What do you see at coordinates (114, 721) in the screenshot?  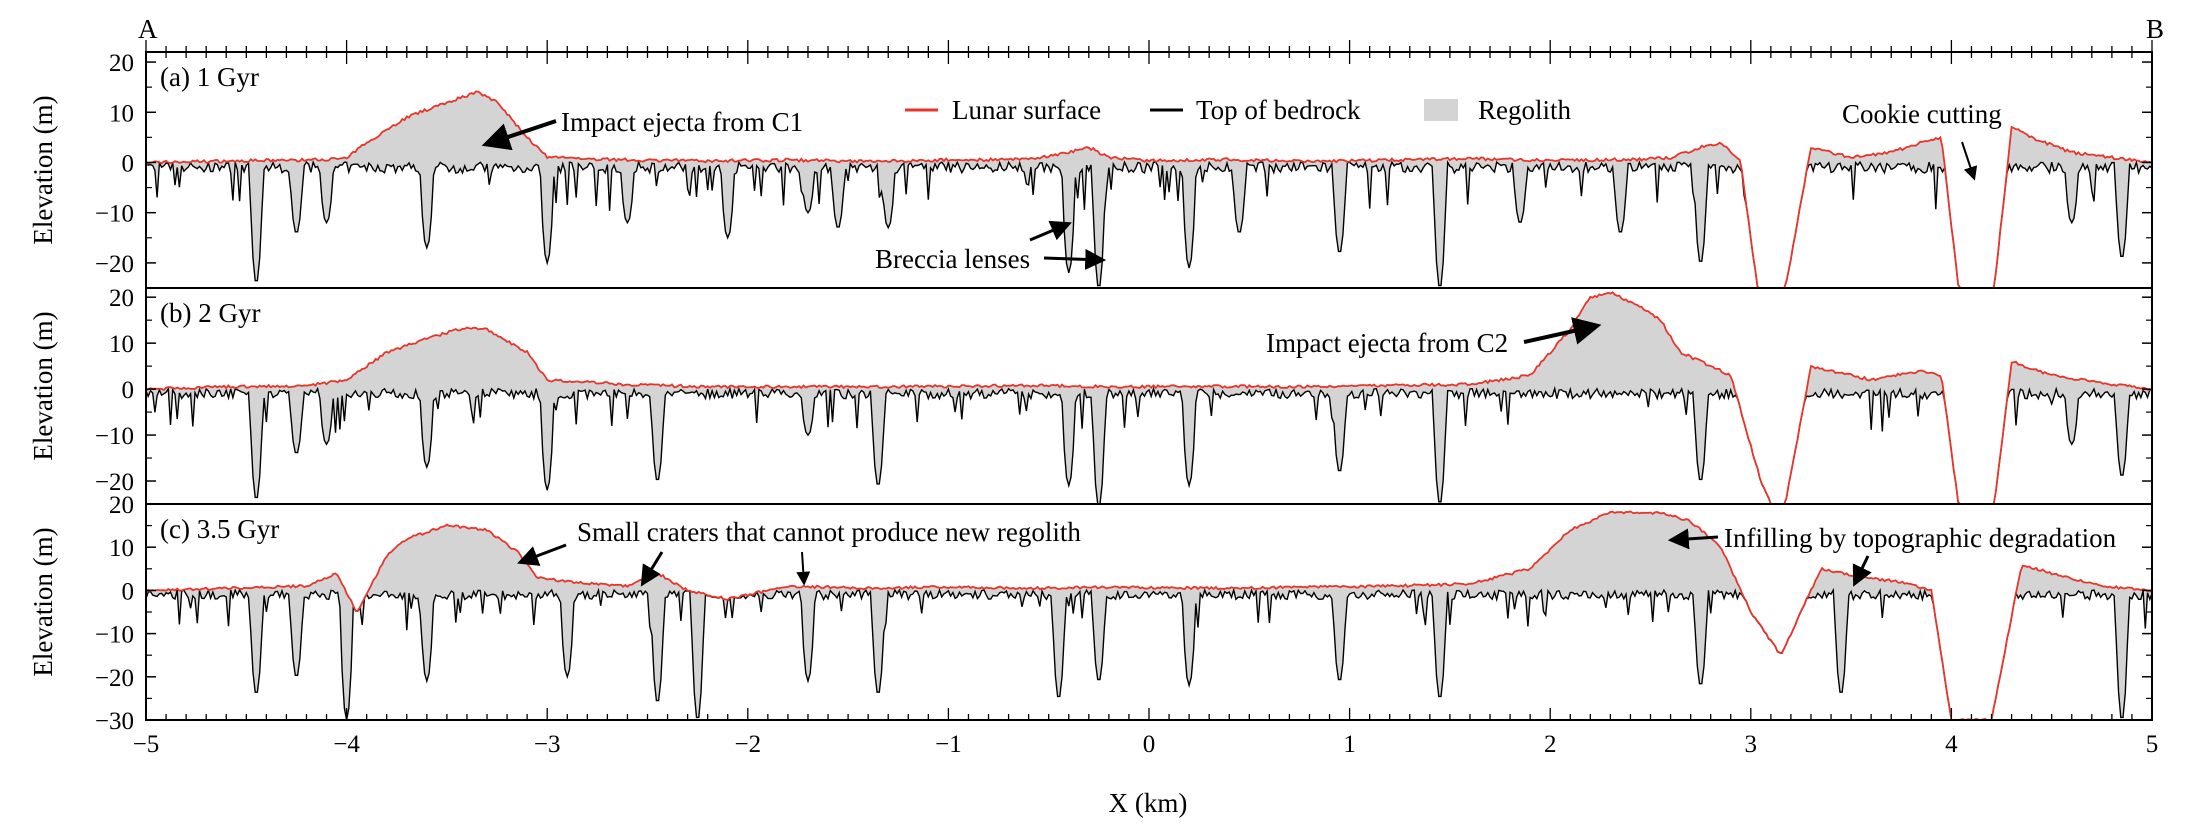 I see `y-tick-label: −30` at bounding box center [114, 721].